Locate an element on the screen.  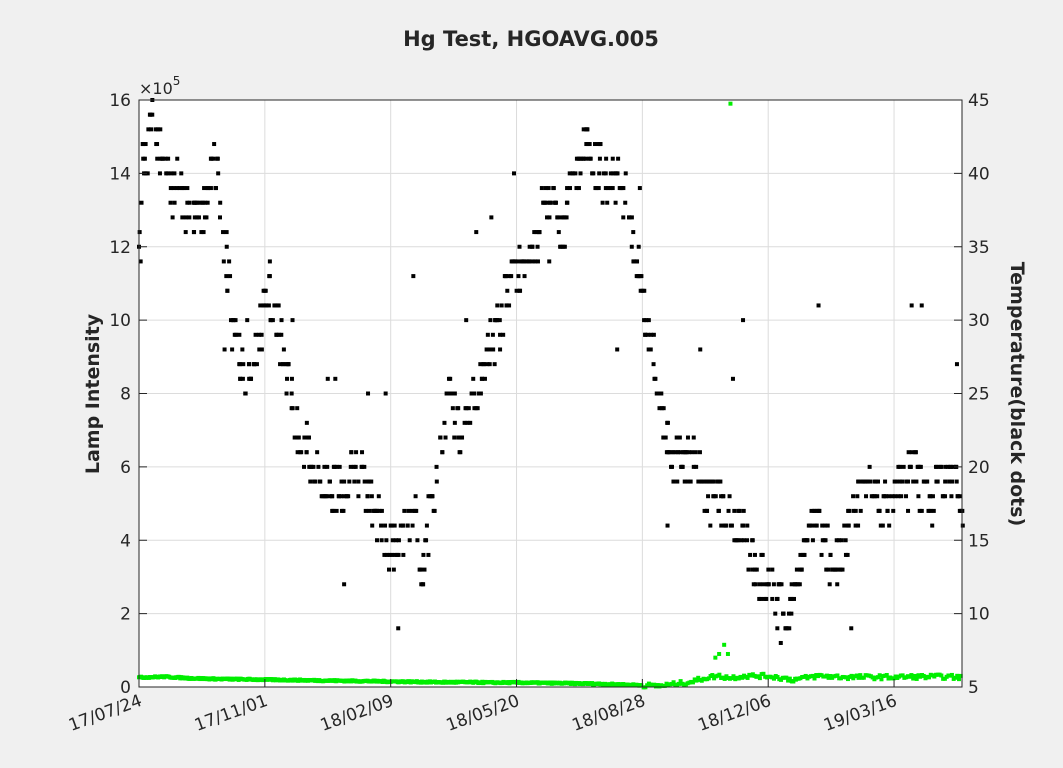
y-tick-label-left: 16 is located at coordinates (120, 101).